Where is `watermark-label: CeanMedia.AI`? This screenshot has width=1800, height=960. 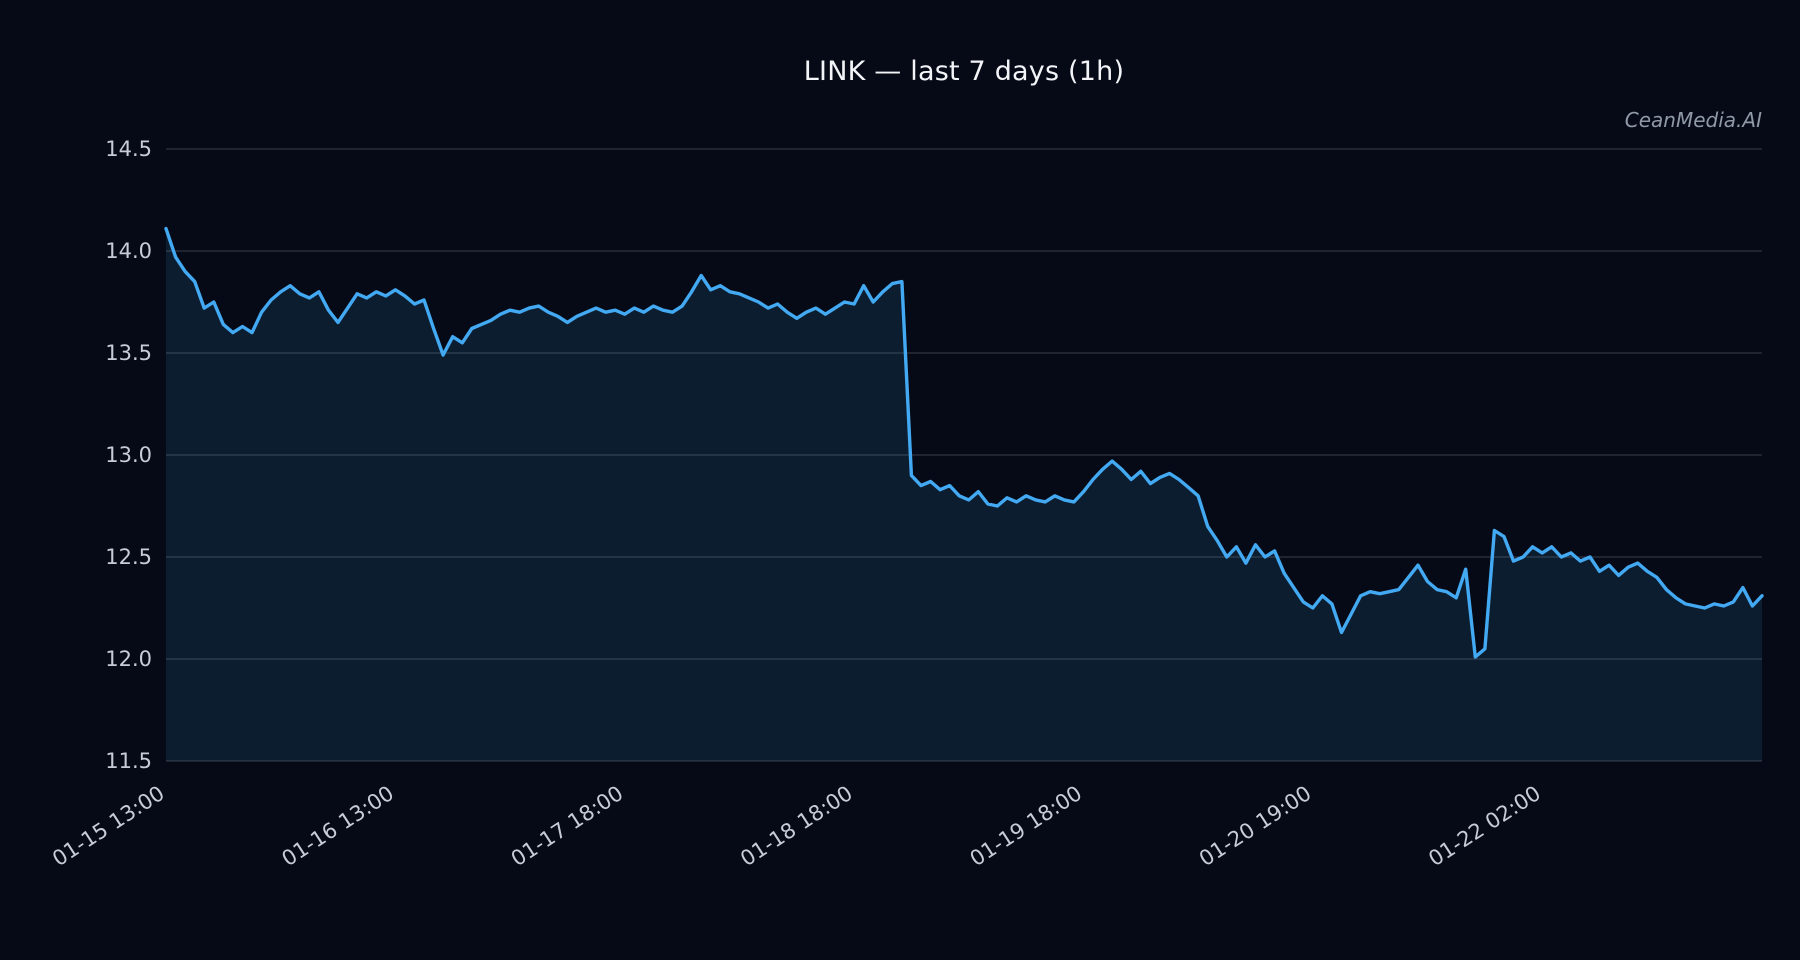 watermark-label: CeanMedia.AI is located at coordinates (1693, 120).